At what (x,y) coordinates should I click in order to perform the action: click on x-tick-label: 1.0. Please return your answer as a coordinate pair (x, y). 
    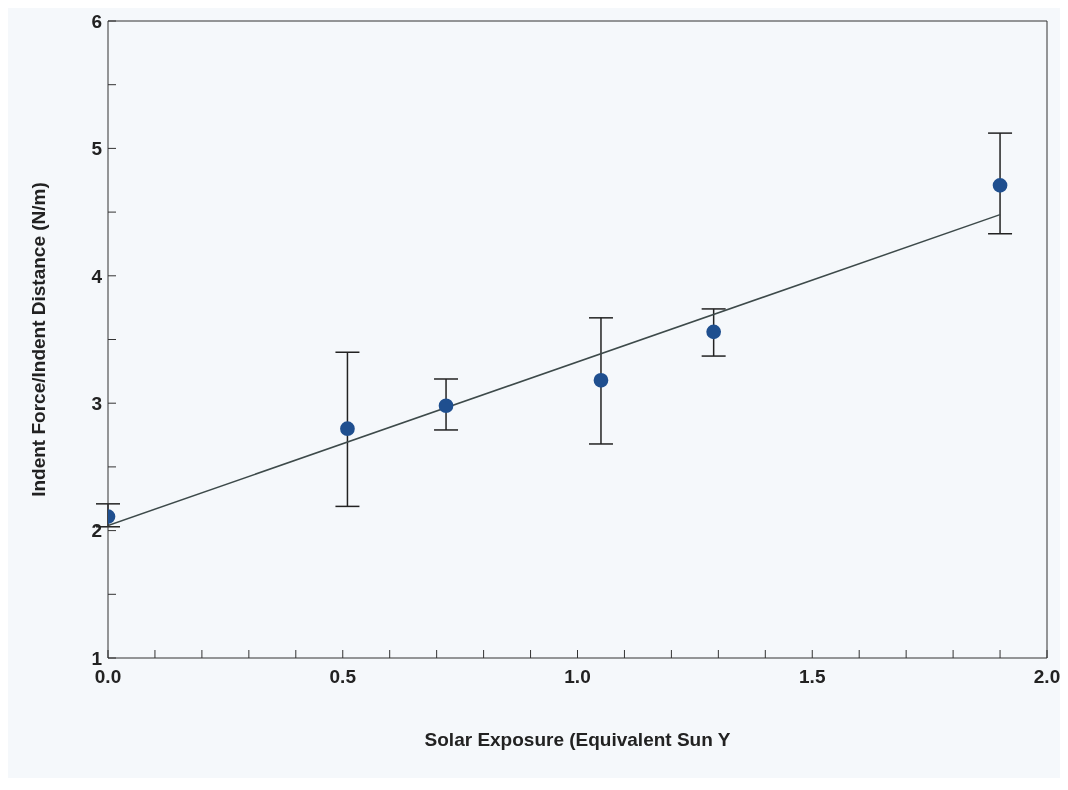
    Looking at the image, I should click on (577, 677).